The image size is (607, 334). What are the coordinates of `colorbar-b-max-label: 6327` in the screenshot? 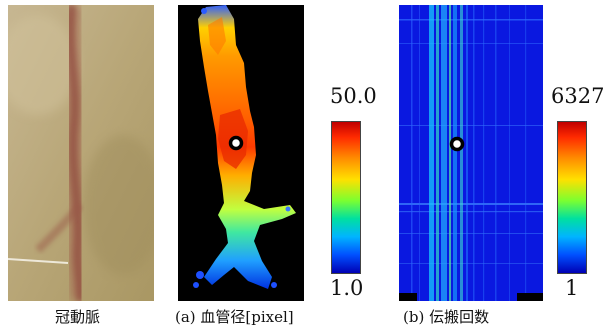 It's located at (578, 96).